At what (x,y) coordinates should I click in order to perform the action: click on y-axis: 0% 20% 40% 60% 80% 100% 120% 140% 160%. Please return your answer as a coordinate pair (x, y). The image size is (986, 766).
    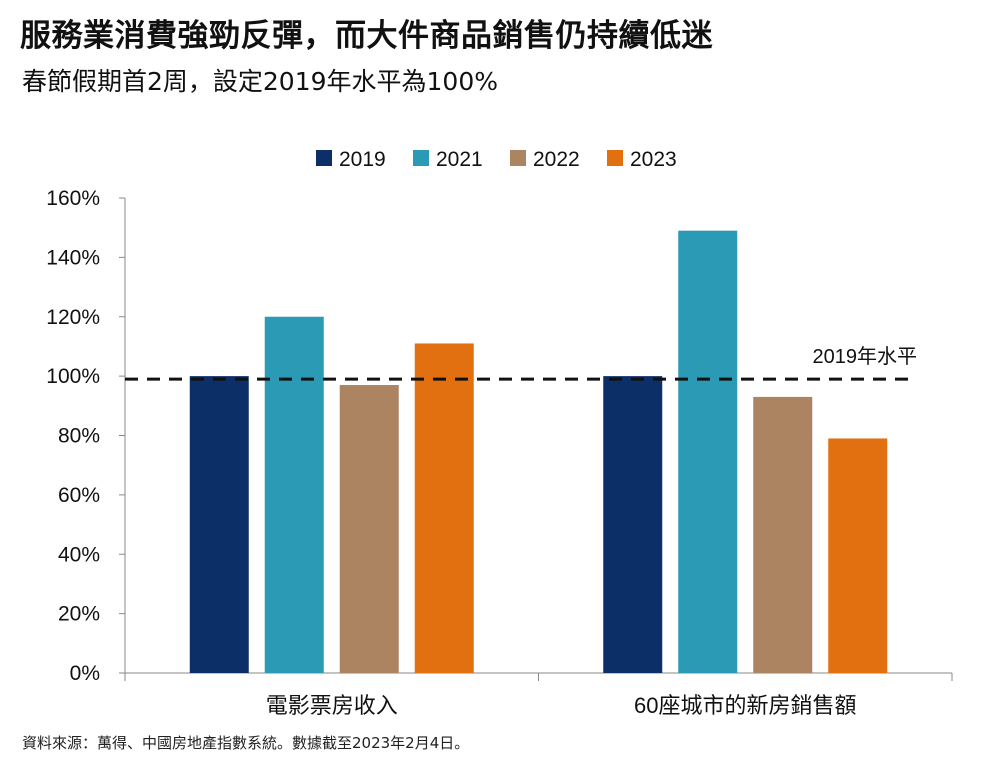
    Looking at the image, I should click on (86, 436).